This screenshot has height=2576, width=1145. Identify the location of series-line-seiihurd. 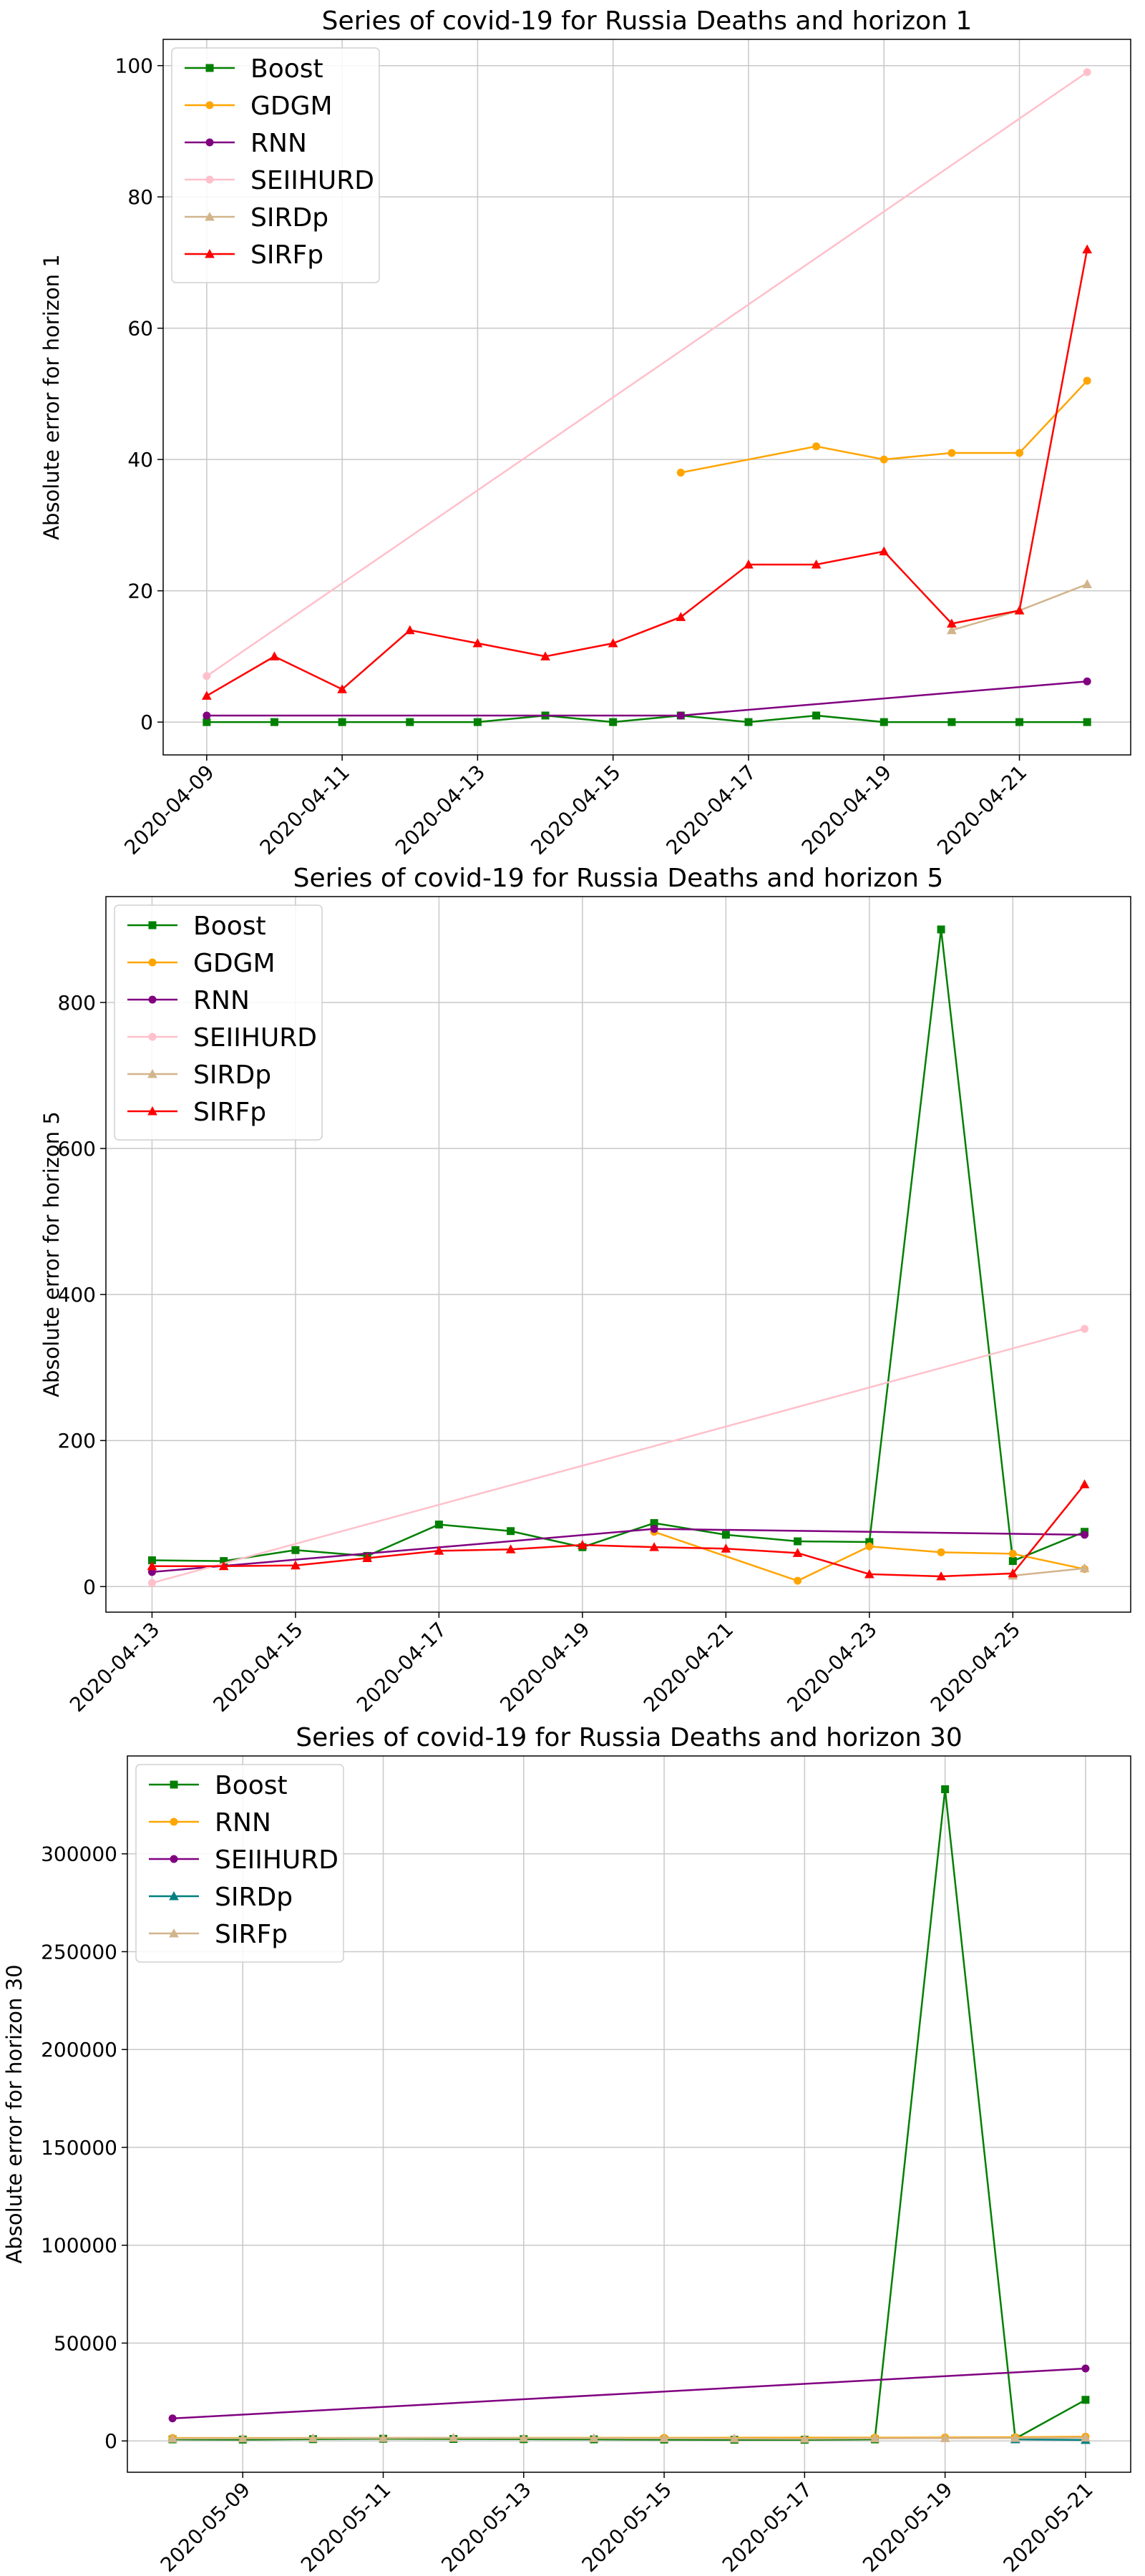
(618, 1455).